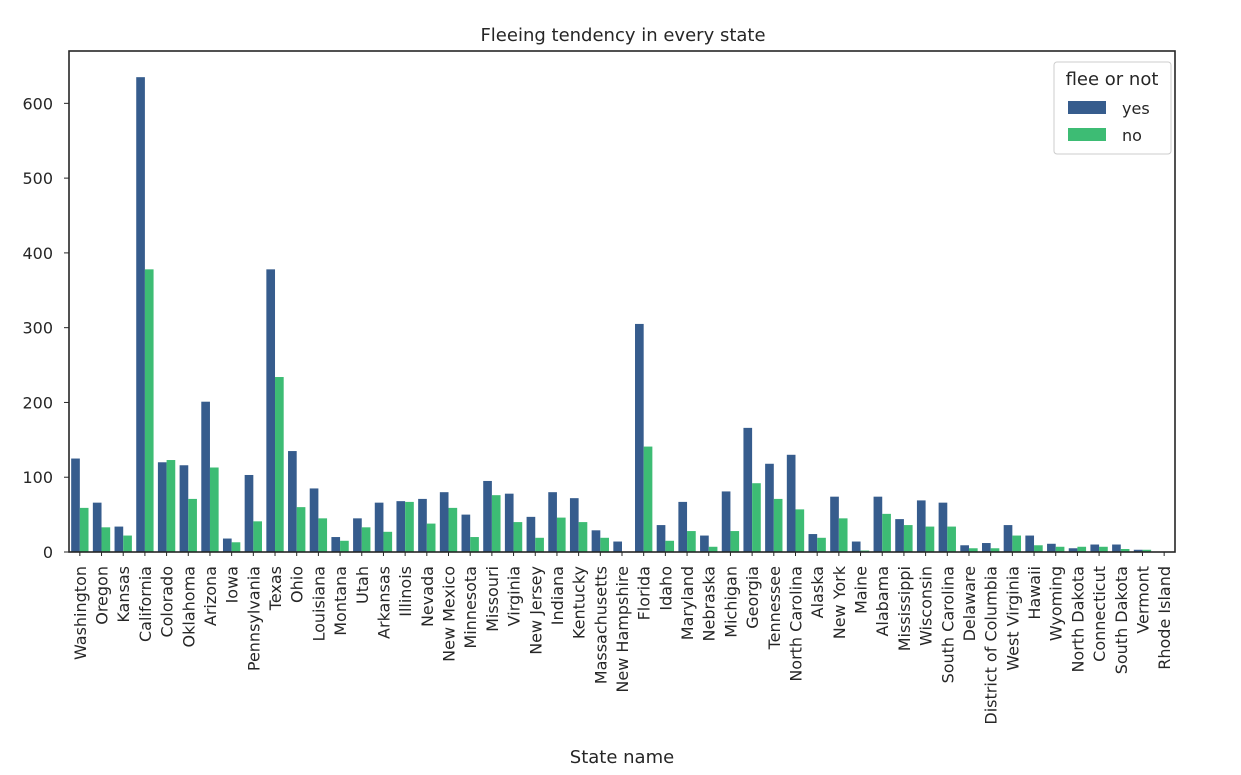  I want to click on bar-no-utah, so click(366, 539).